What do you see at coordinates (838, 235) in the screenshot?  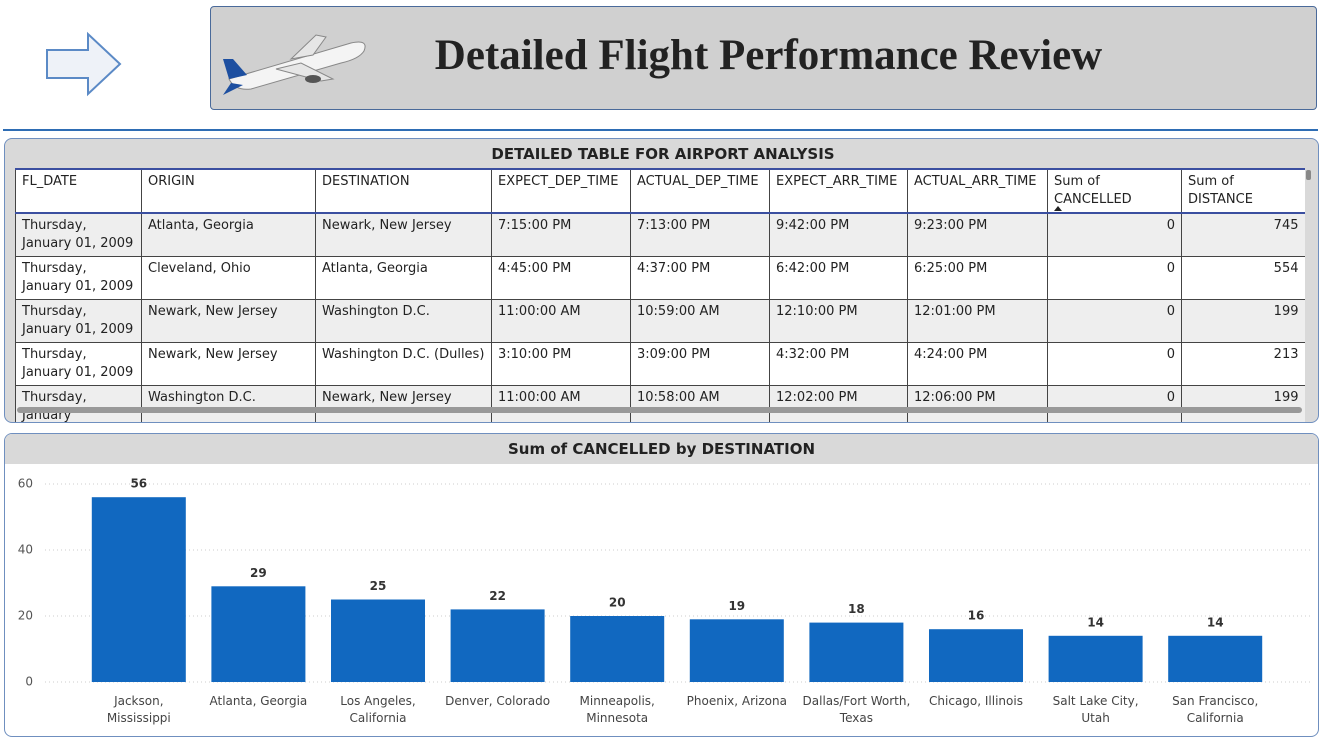 I see `table-cell: 9:42:00 PM` at bounding box center [838, 235].